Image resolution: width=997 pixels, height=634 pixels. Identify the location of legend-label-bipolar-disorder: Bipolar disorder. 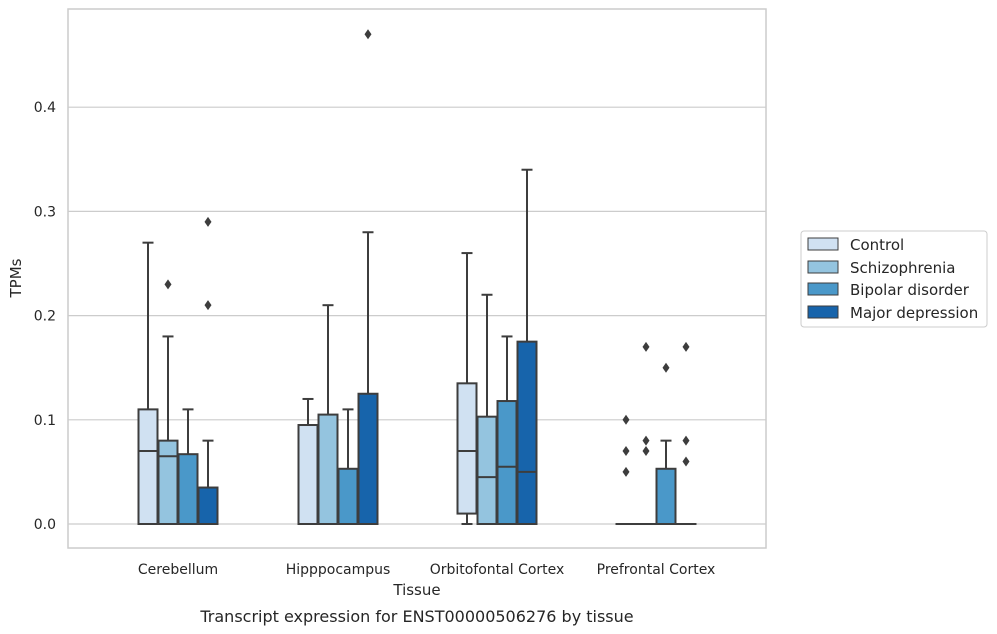
(910, 290).